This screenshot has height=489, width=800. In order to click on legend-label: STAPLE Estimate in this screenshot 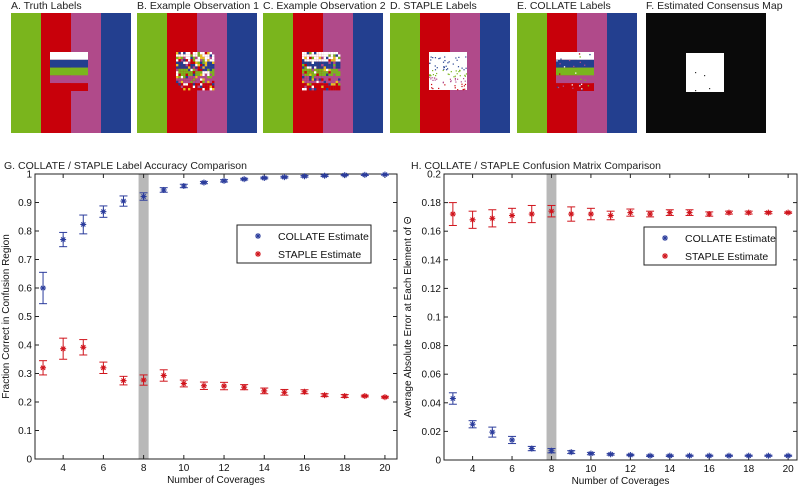, I will do `click(726, 257)`.